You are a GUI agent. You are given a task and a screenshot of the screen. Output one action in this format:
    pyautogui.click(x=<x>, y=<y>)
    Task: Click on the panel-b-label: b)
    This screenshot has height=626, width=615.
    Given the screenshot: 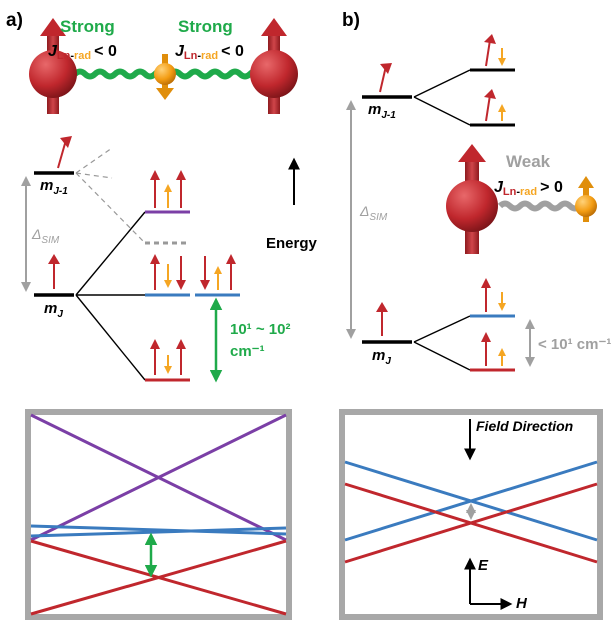 What is the action you would take?
    pyautogui.click(x=351, y=20)
    